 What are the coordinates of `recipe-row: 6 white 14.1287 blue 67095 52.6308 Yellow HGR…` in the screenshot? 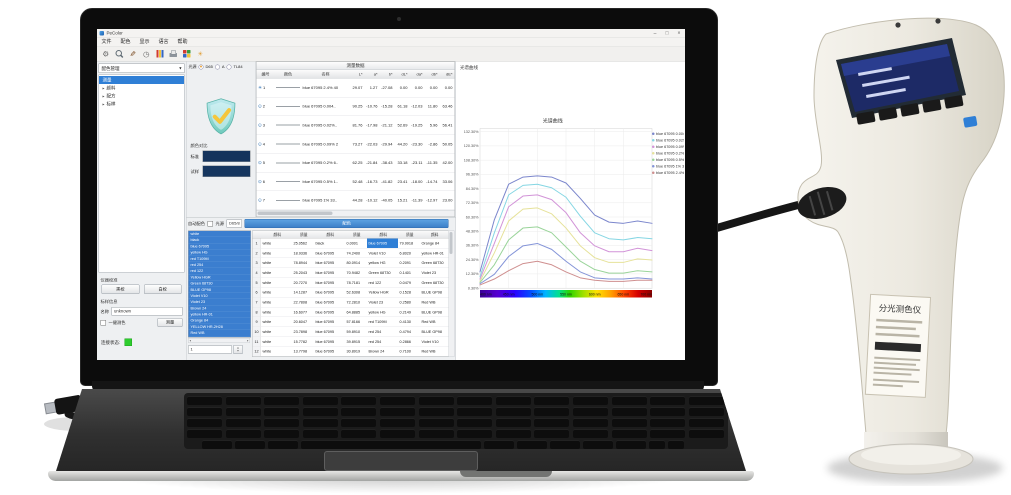 It's located at (351, 292).